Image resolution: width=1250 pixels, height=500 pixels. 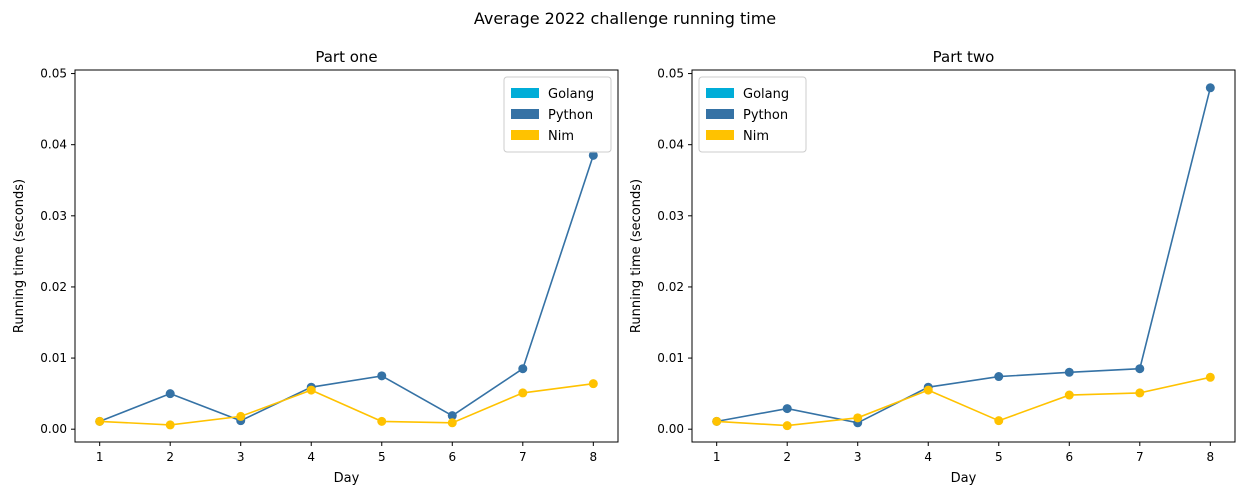 I want to click on figure-suptitle: Average 2022 challenge running time, so click(x=625, y=18).